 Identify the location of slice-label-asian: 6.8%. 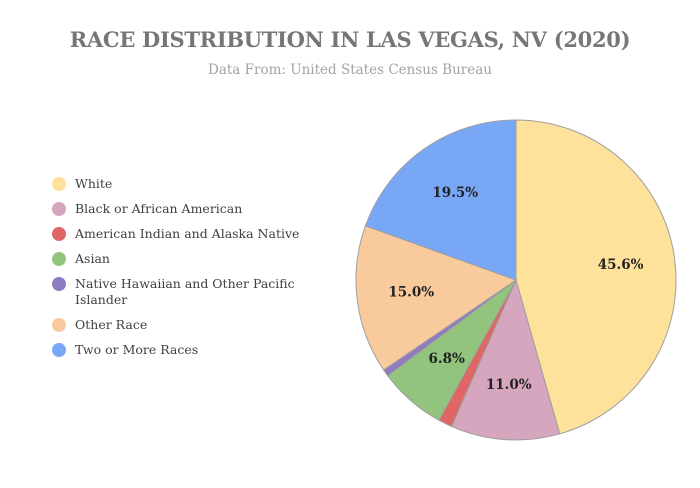
(447, 359).